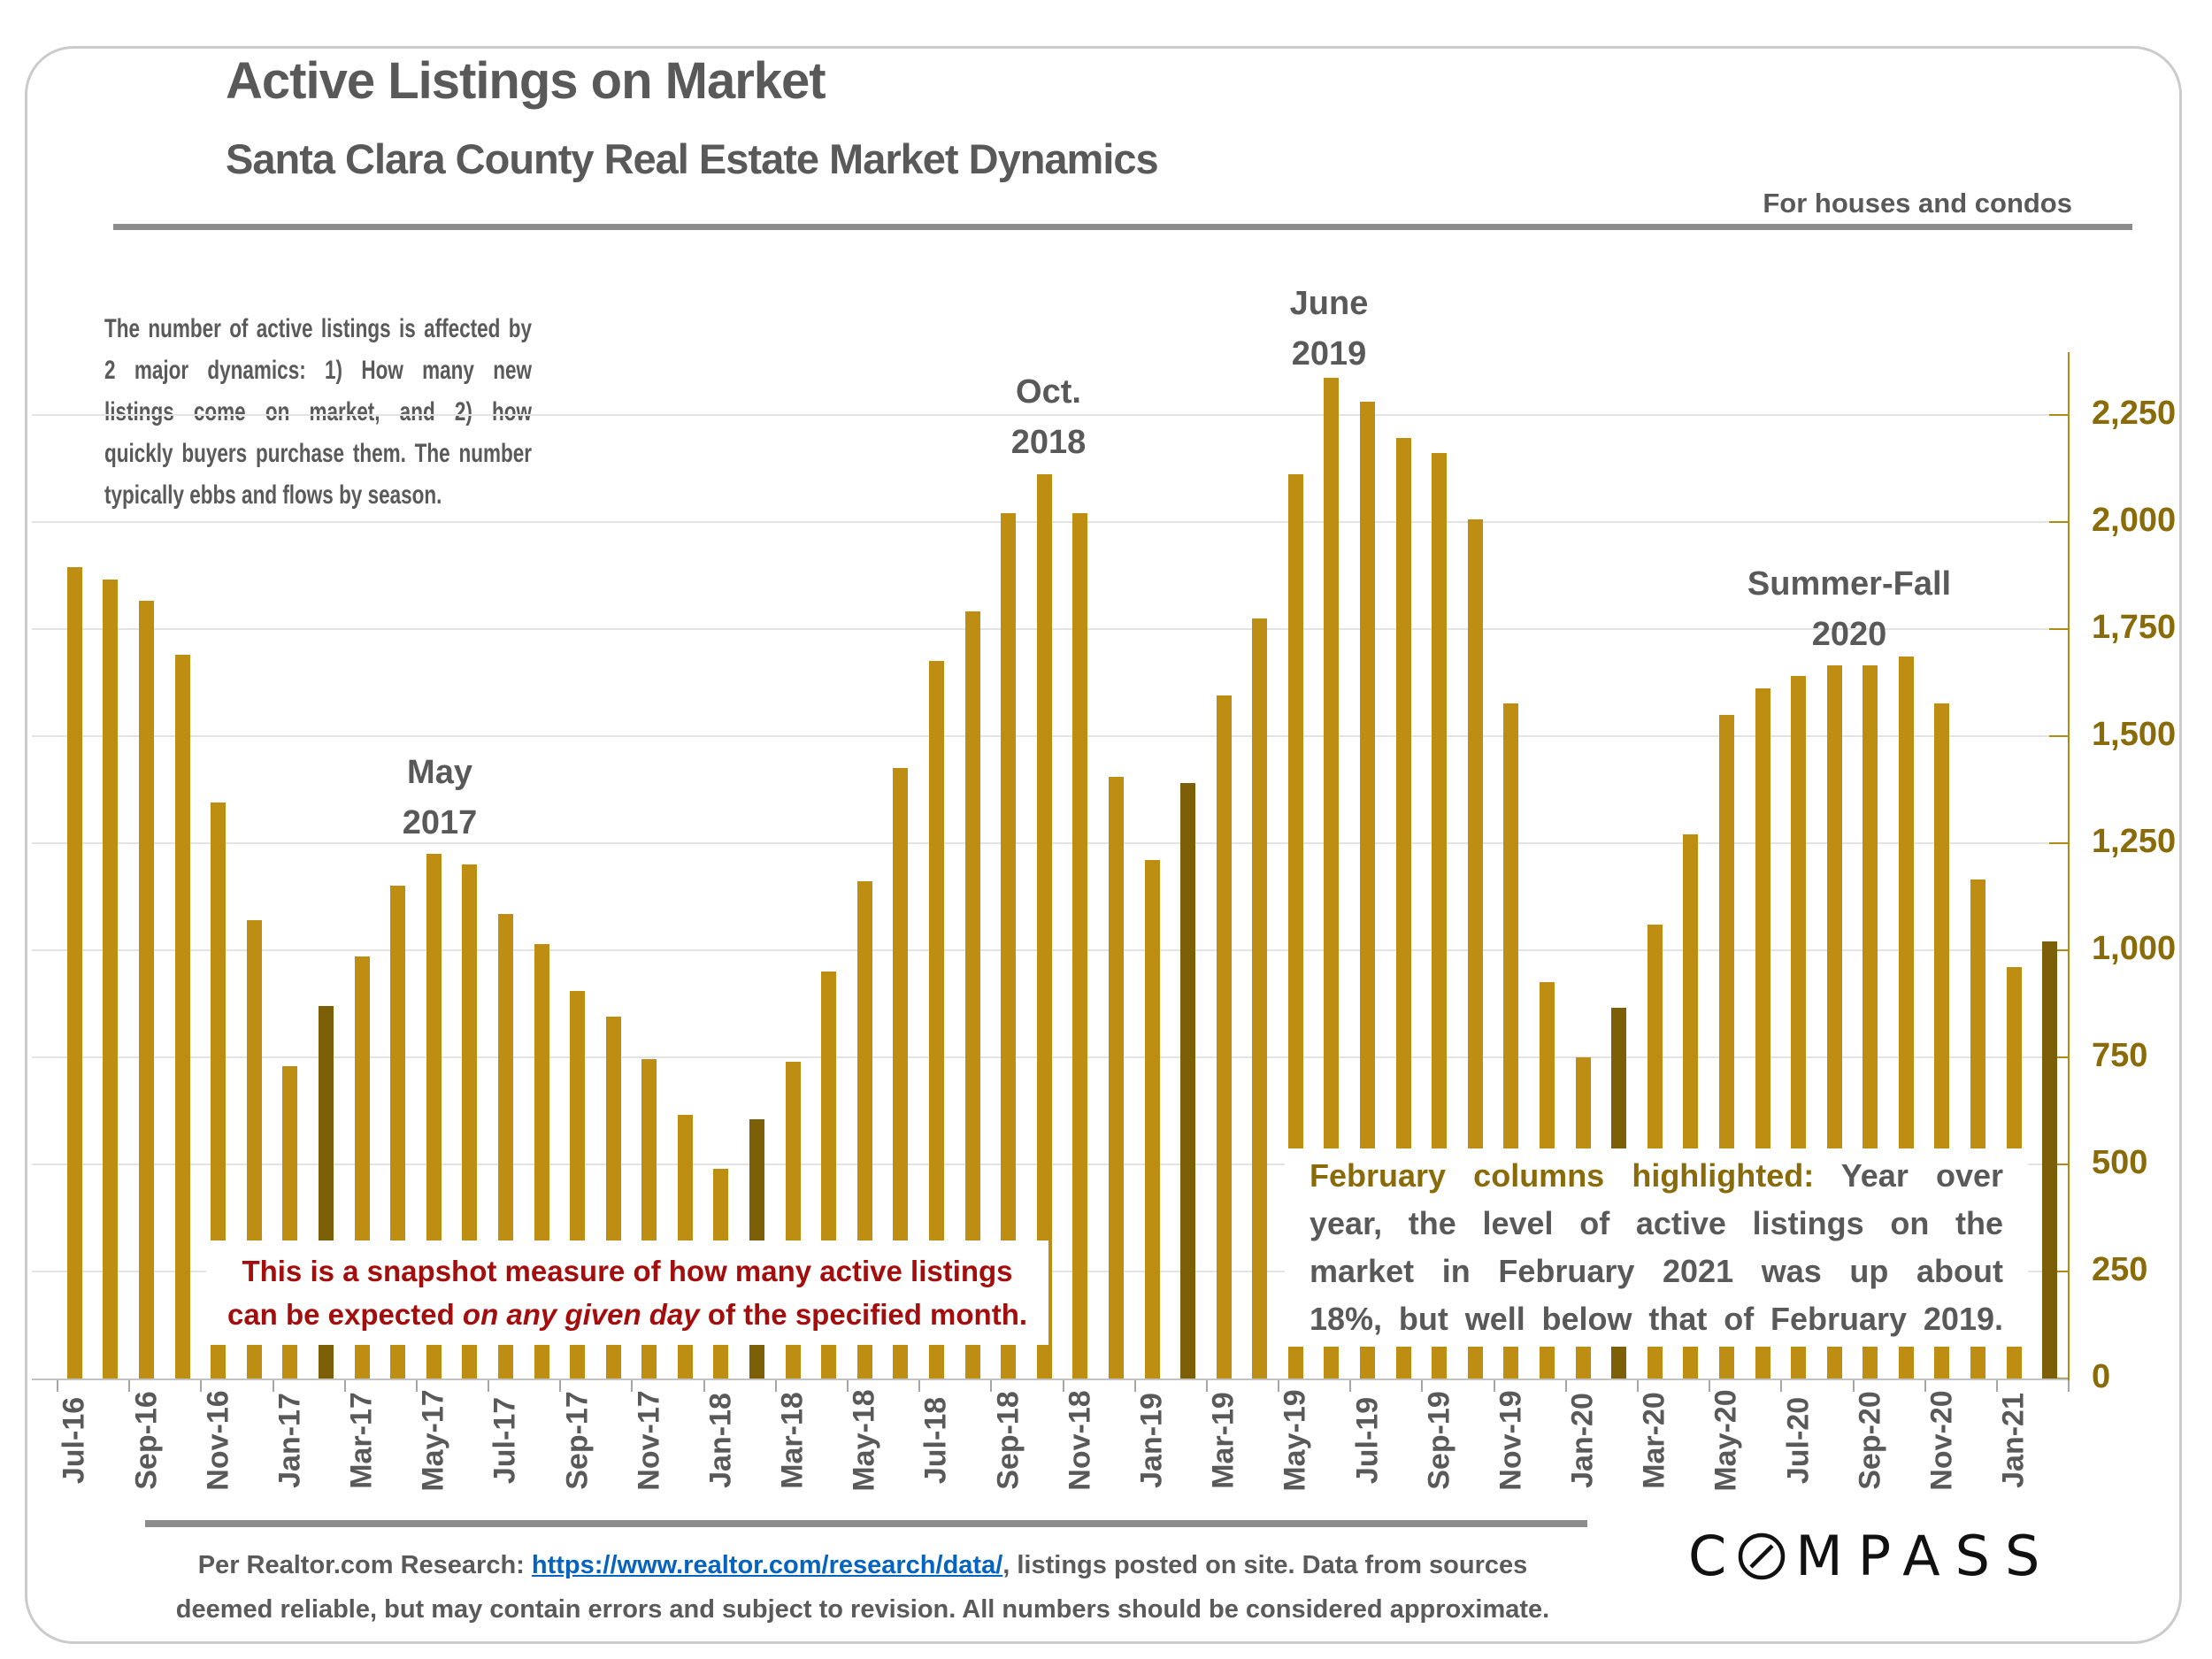  Describe the element at coordinates (1918, 204) in the screenshot. I see `tagline: For houses and condos` at that location.